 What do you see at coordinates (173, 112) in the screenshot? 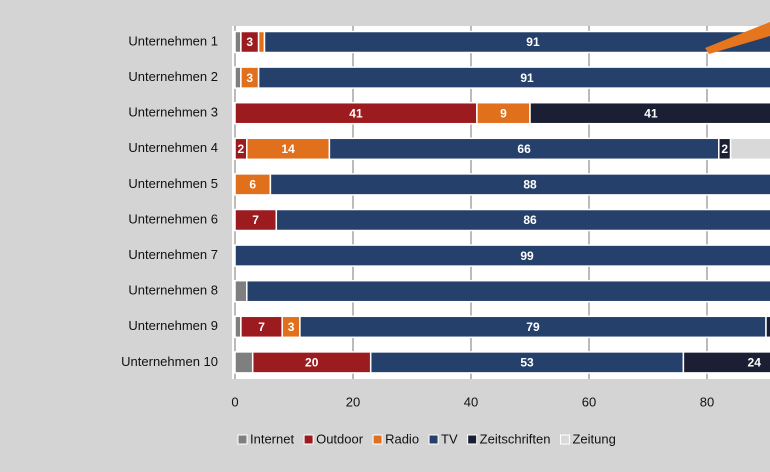
I see `y-tick-label: Unternehmen 3` at bounding box center [173, 112].